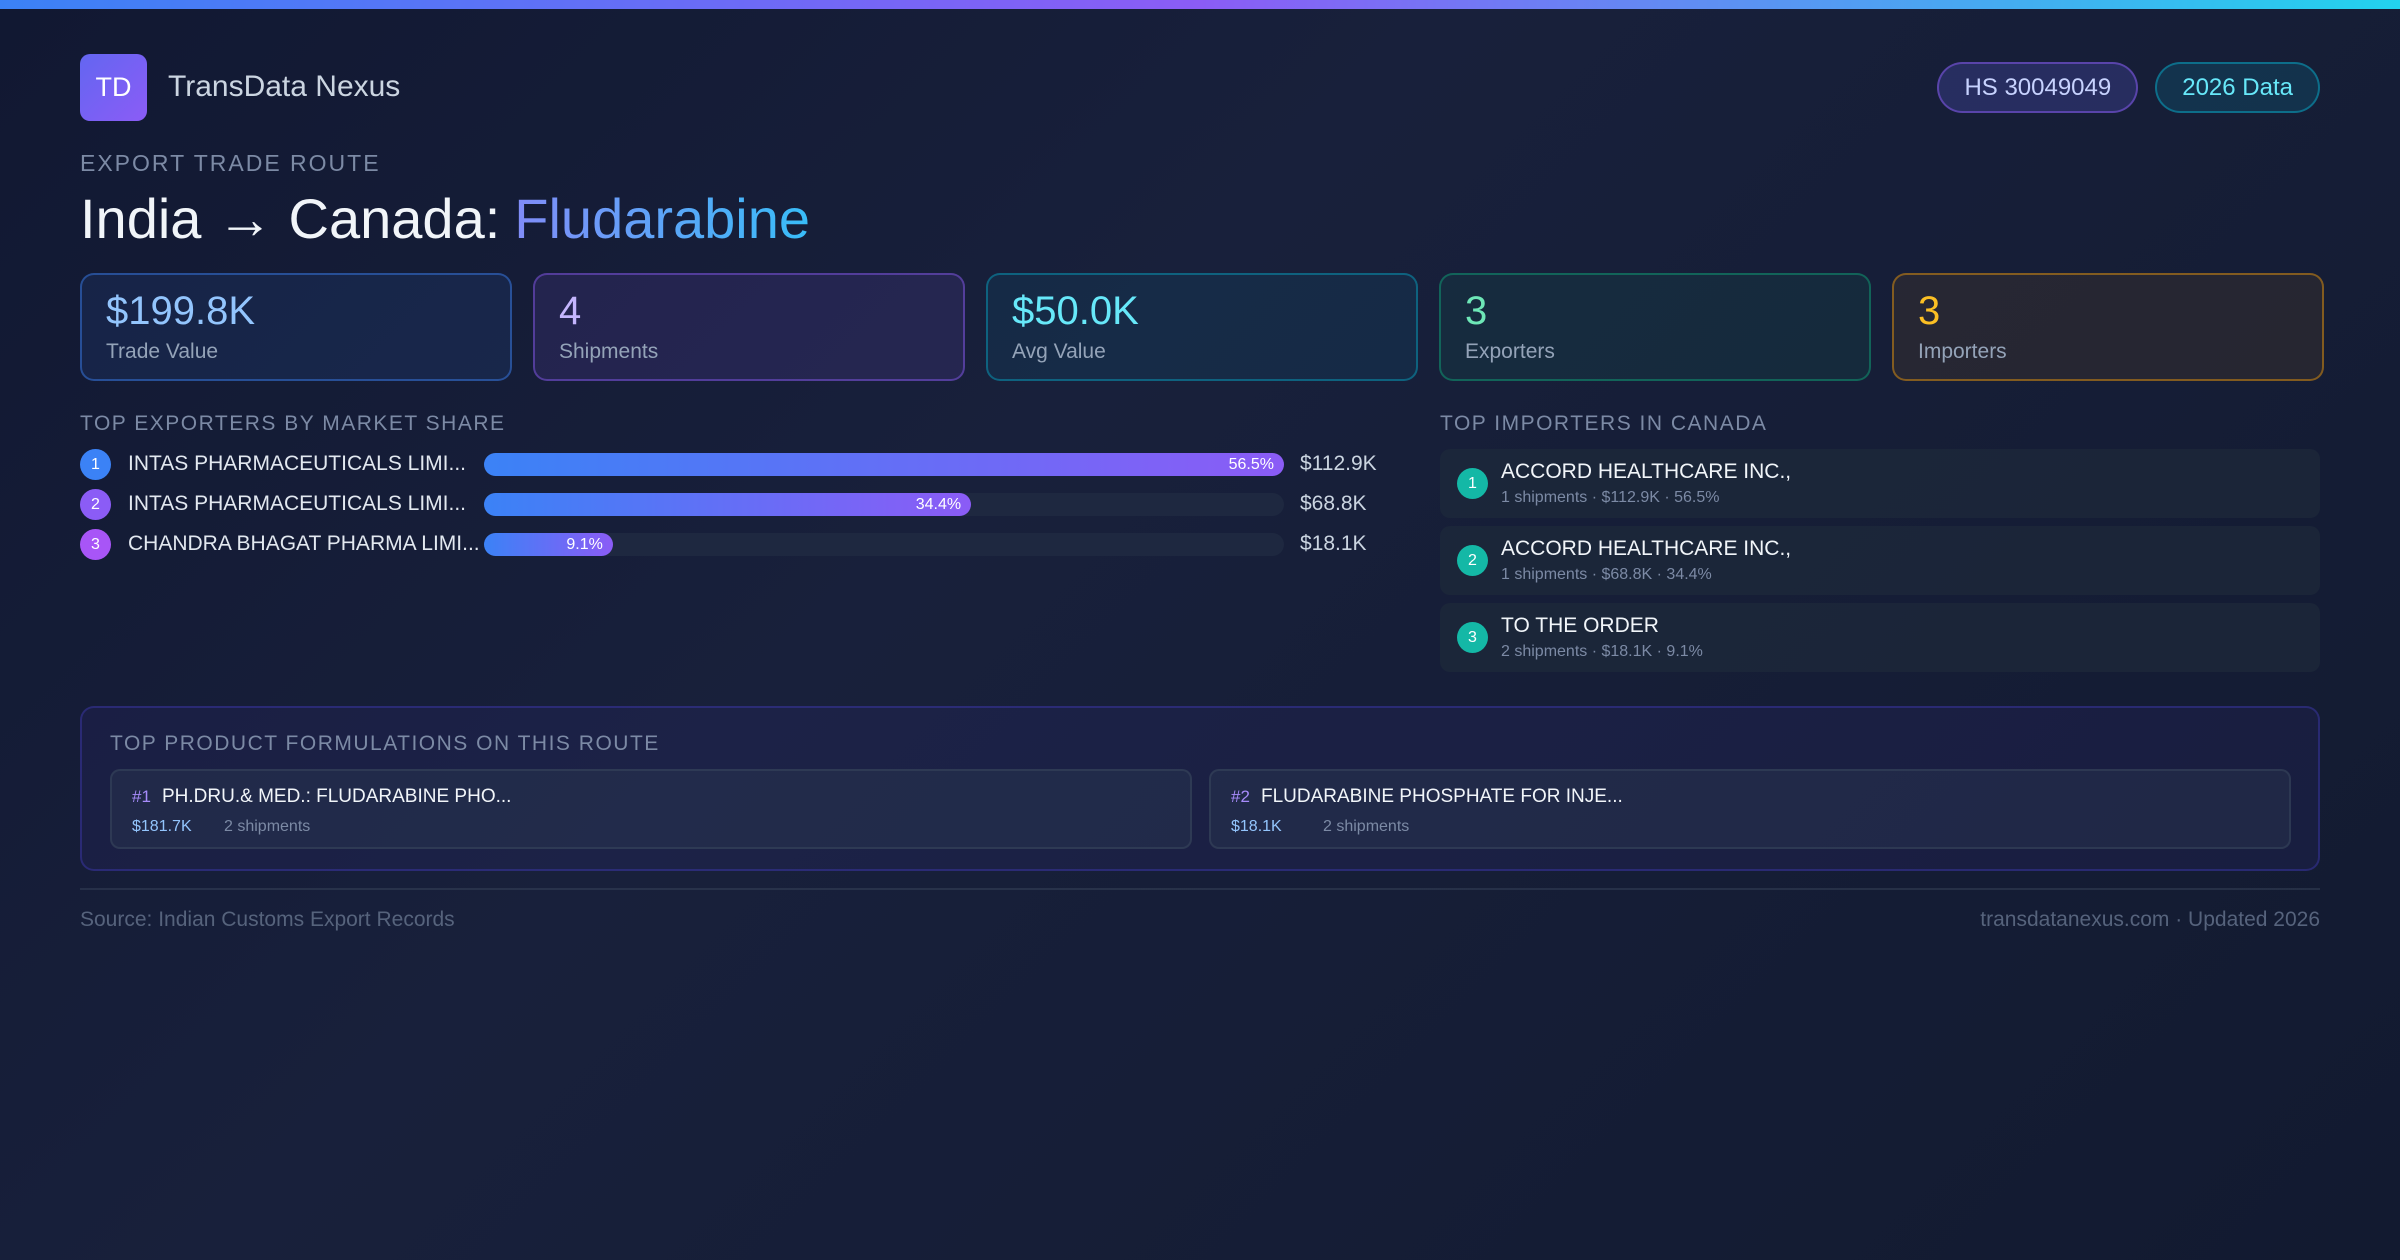 The image size is (2400, 1260). I want to click on route-label: EXPORT TRADE ROUTE, so click(230, 163).